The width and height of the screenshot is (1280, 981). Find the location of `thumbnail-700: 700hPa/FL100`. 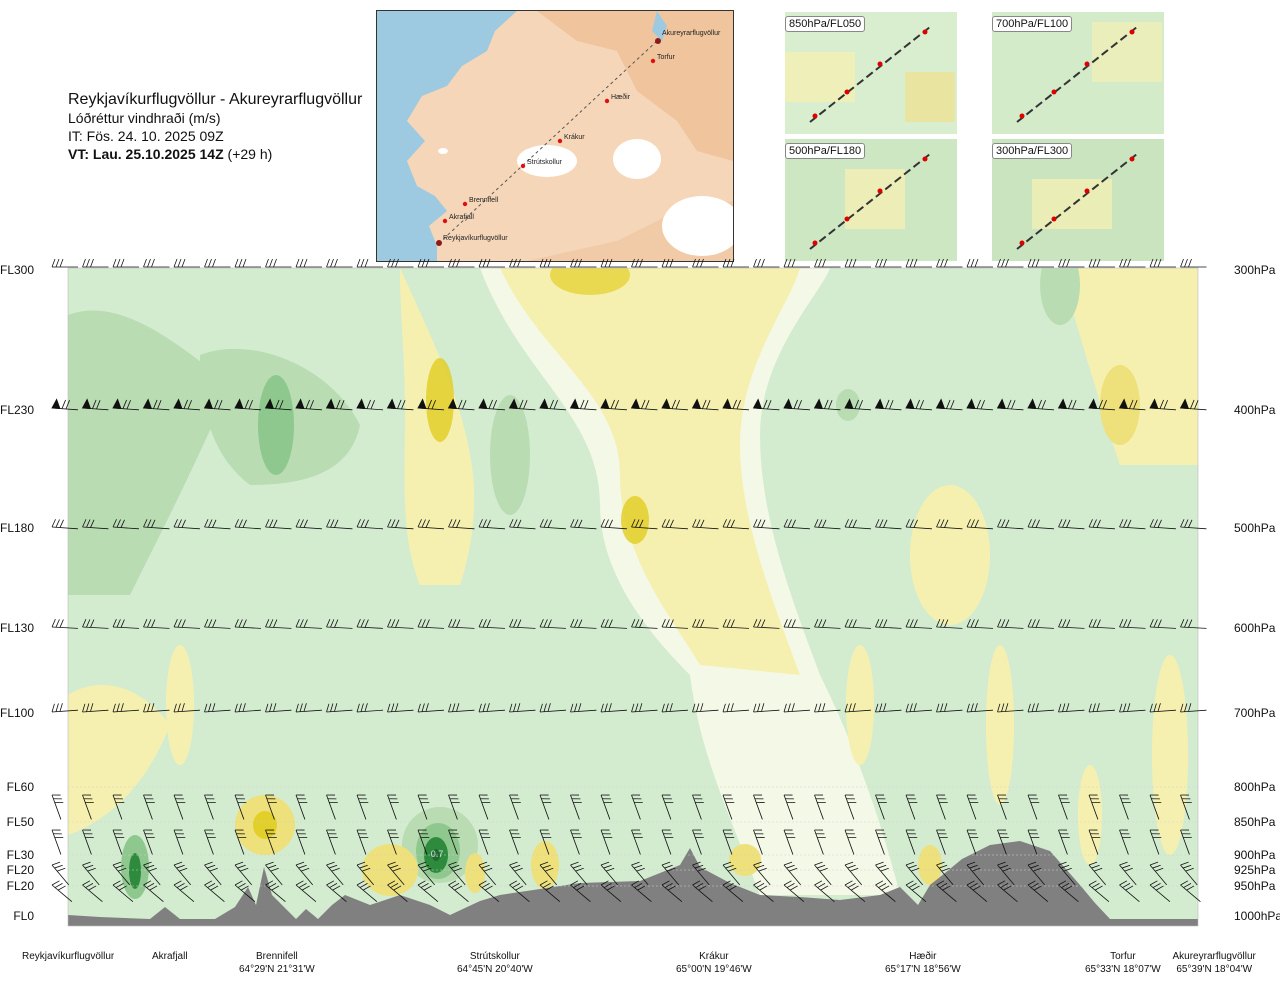

thumbnail-700: 700hPa/FL100 is located at coordinates (1078, 73).